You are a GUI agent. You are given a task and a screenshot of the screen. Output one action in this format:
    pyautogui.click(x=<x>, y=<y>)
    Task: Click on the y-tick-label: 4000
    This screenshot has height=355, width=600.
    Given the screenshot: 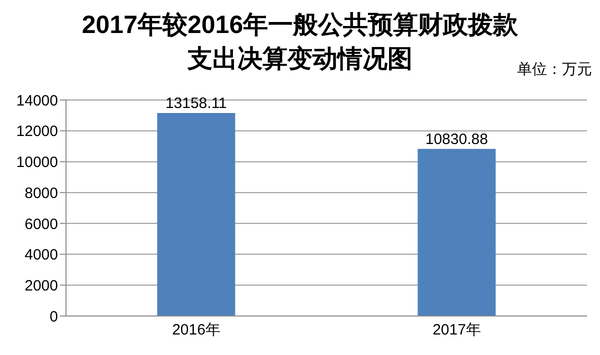 What is the action you would take?
    pyautogui.click(x=41, y=255)
    